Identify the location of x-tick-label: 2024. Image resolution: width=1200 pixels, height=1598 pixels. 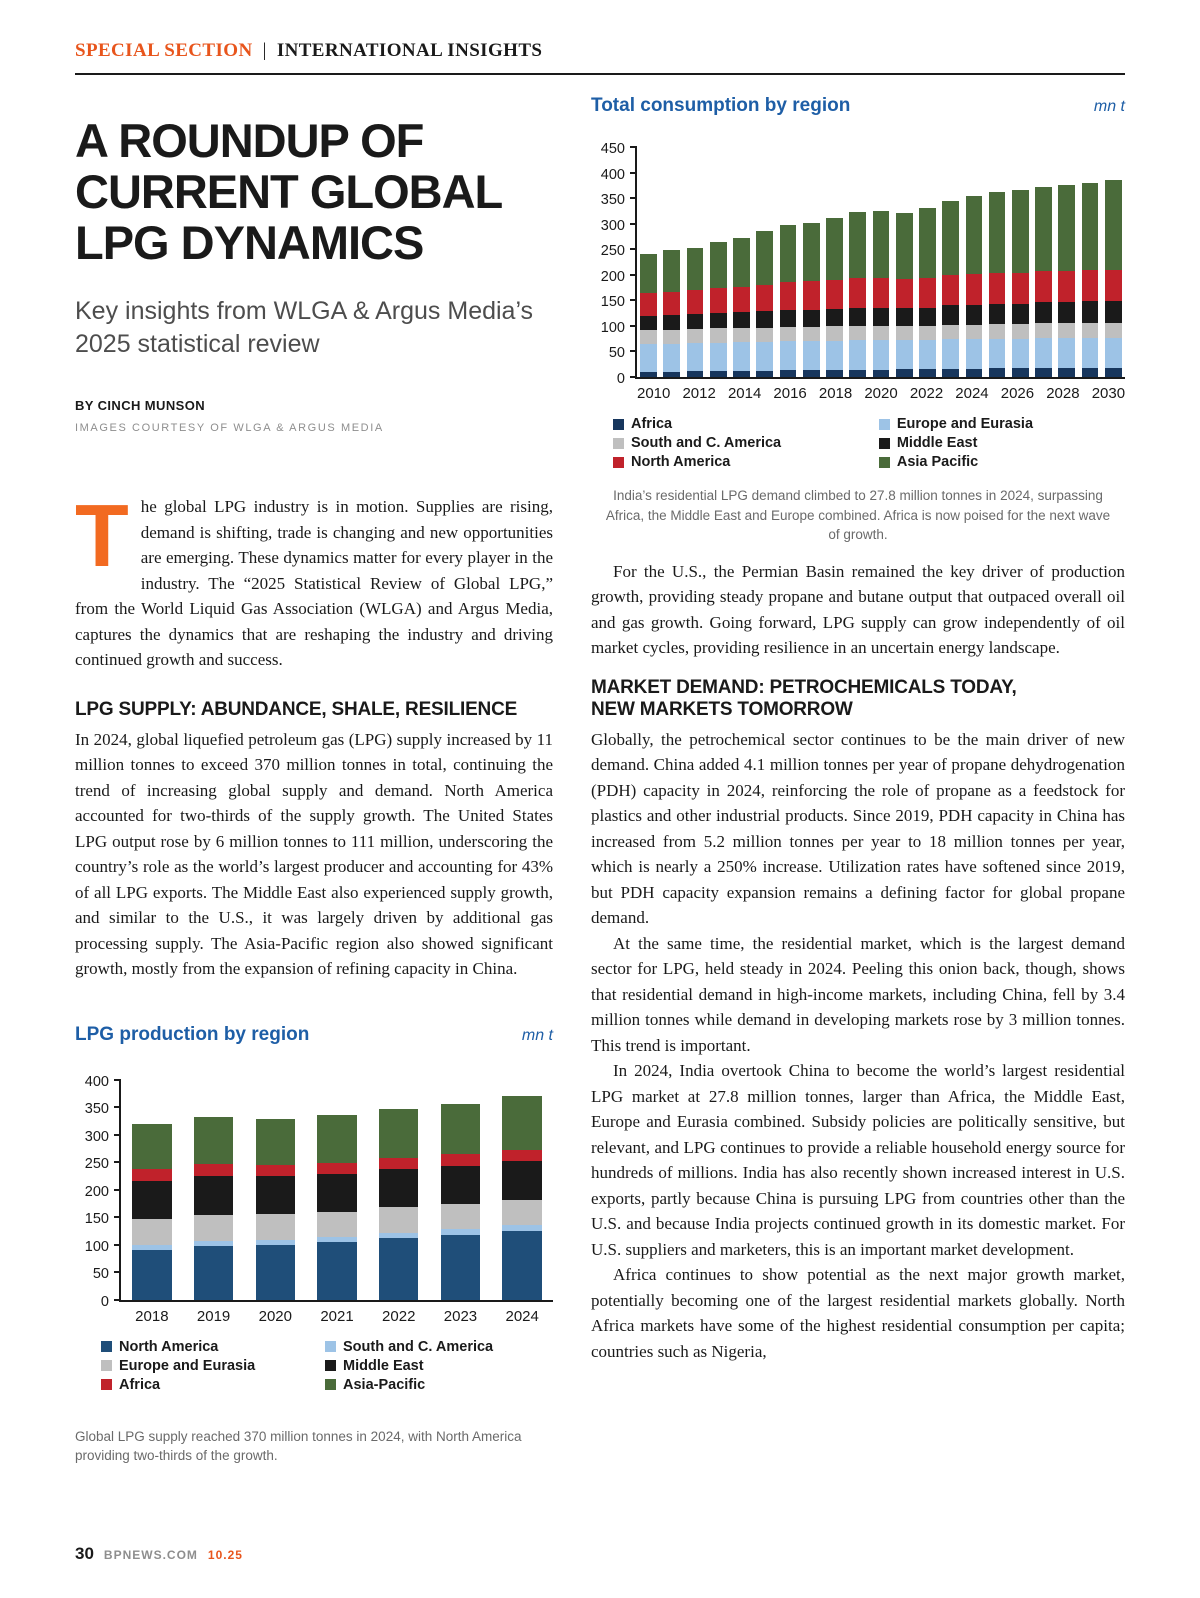
(522, 1316).